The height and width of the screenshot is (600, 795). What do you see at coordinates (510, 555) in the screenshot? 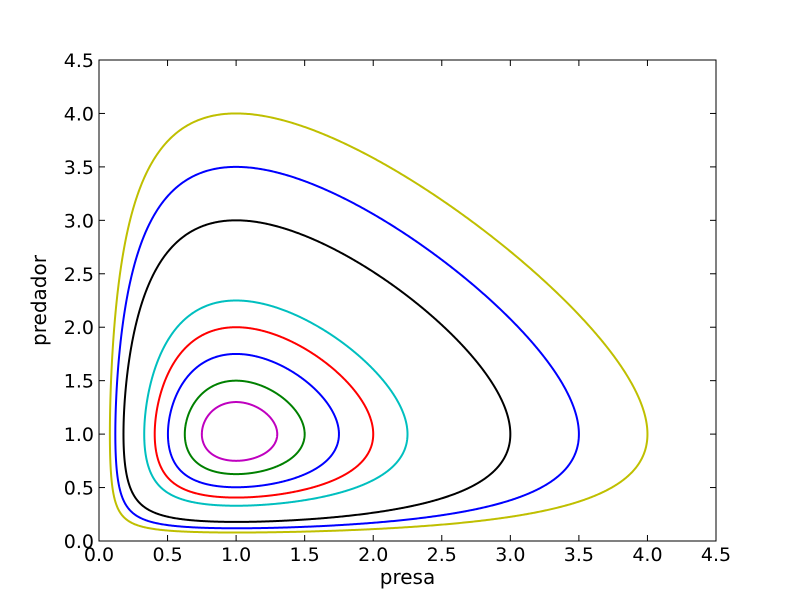
I see `x-tick-label: 3.0` at bounding box center [510, 555].